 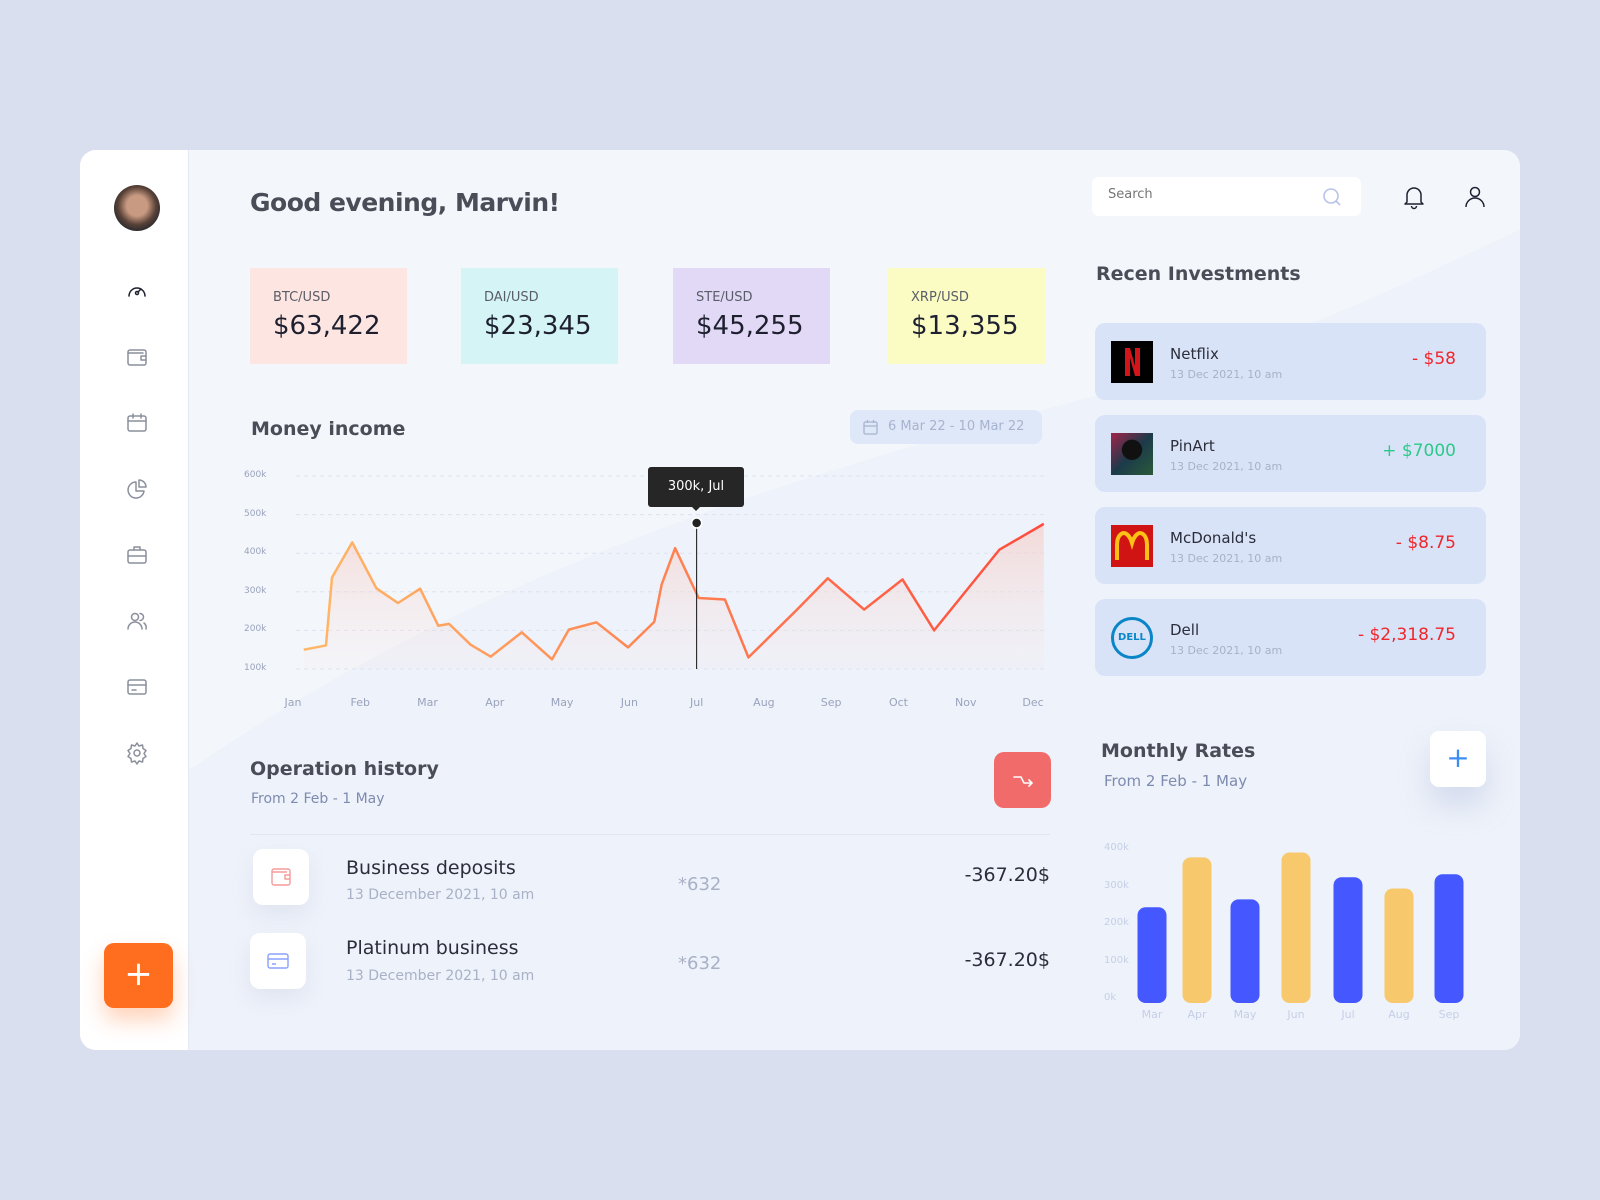 I want to click on ticker-card-xrp: XRP/USD $13,355, so click(x=966, y=316).